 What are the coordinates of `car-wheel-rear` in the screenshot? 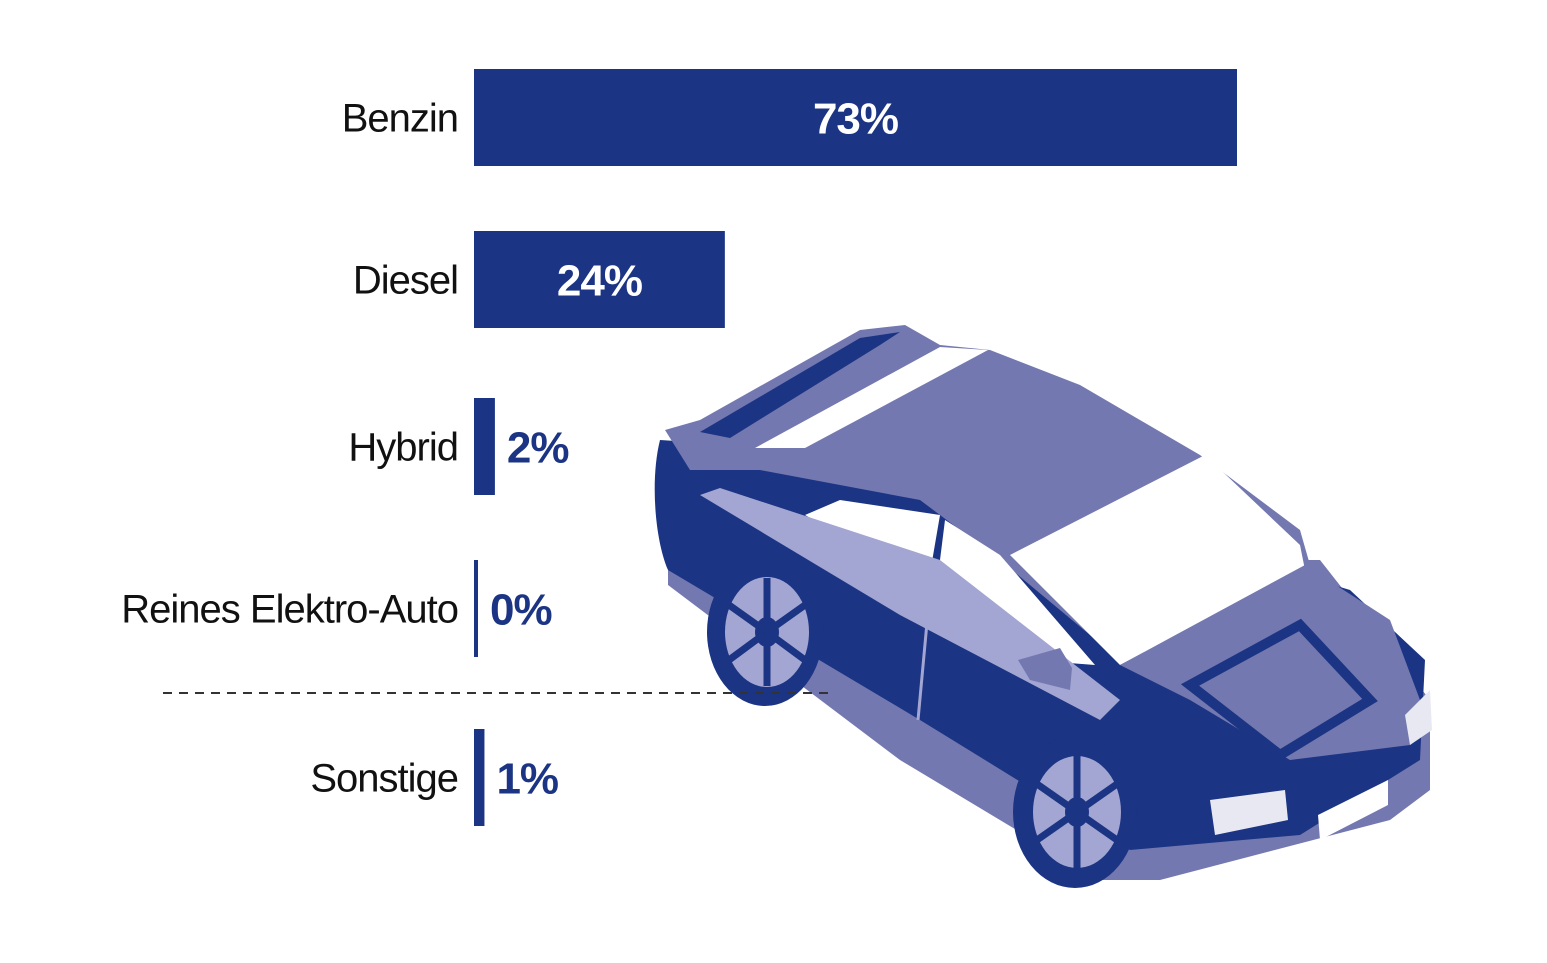 It's located at (765, 632).